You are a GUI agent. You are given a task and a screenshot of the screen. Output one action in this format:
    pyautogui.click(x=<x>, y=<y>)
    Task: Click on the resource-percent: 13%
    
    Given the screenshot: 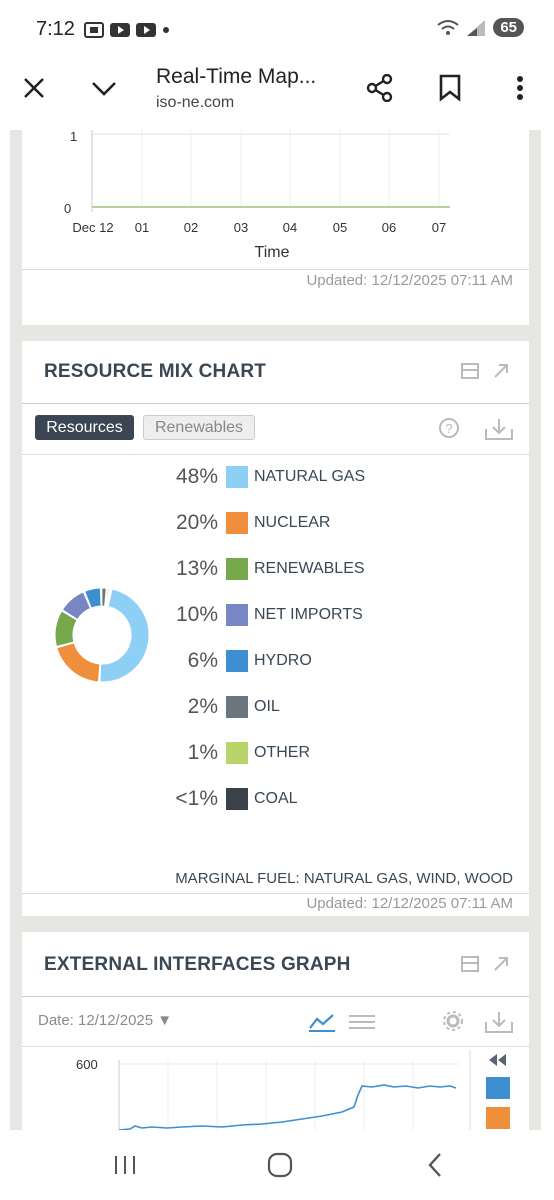 What is the action you would take?
    pyautogui.click(x=196, y=568)
    